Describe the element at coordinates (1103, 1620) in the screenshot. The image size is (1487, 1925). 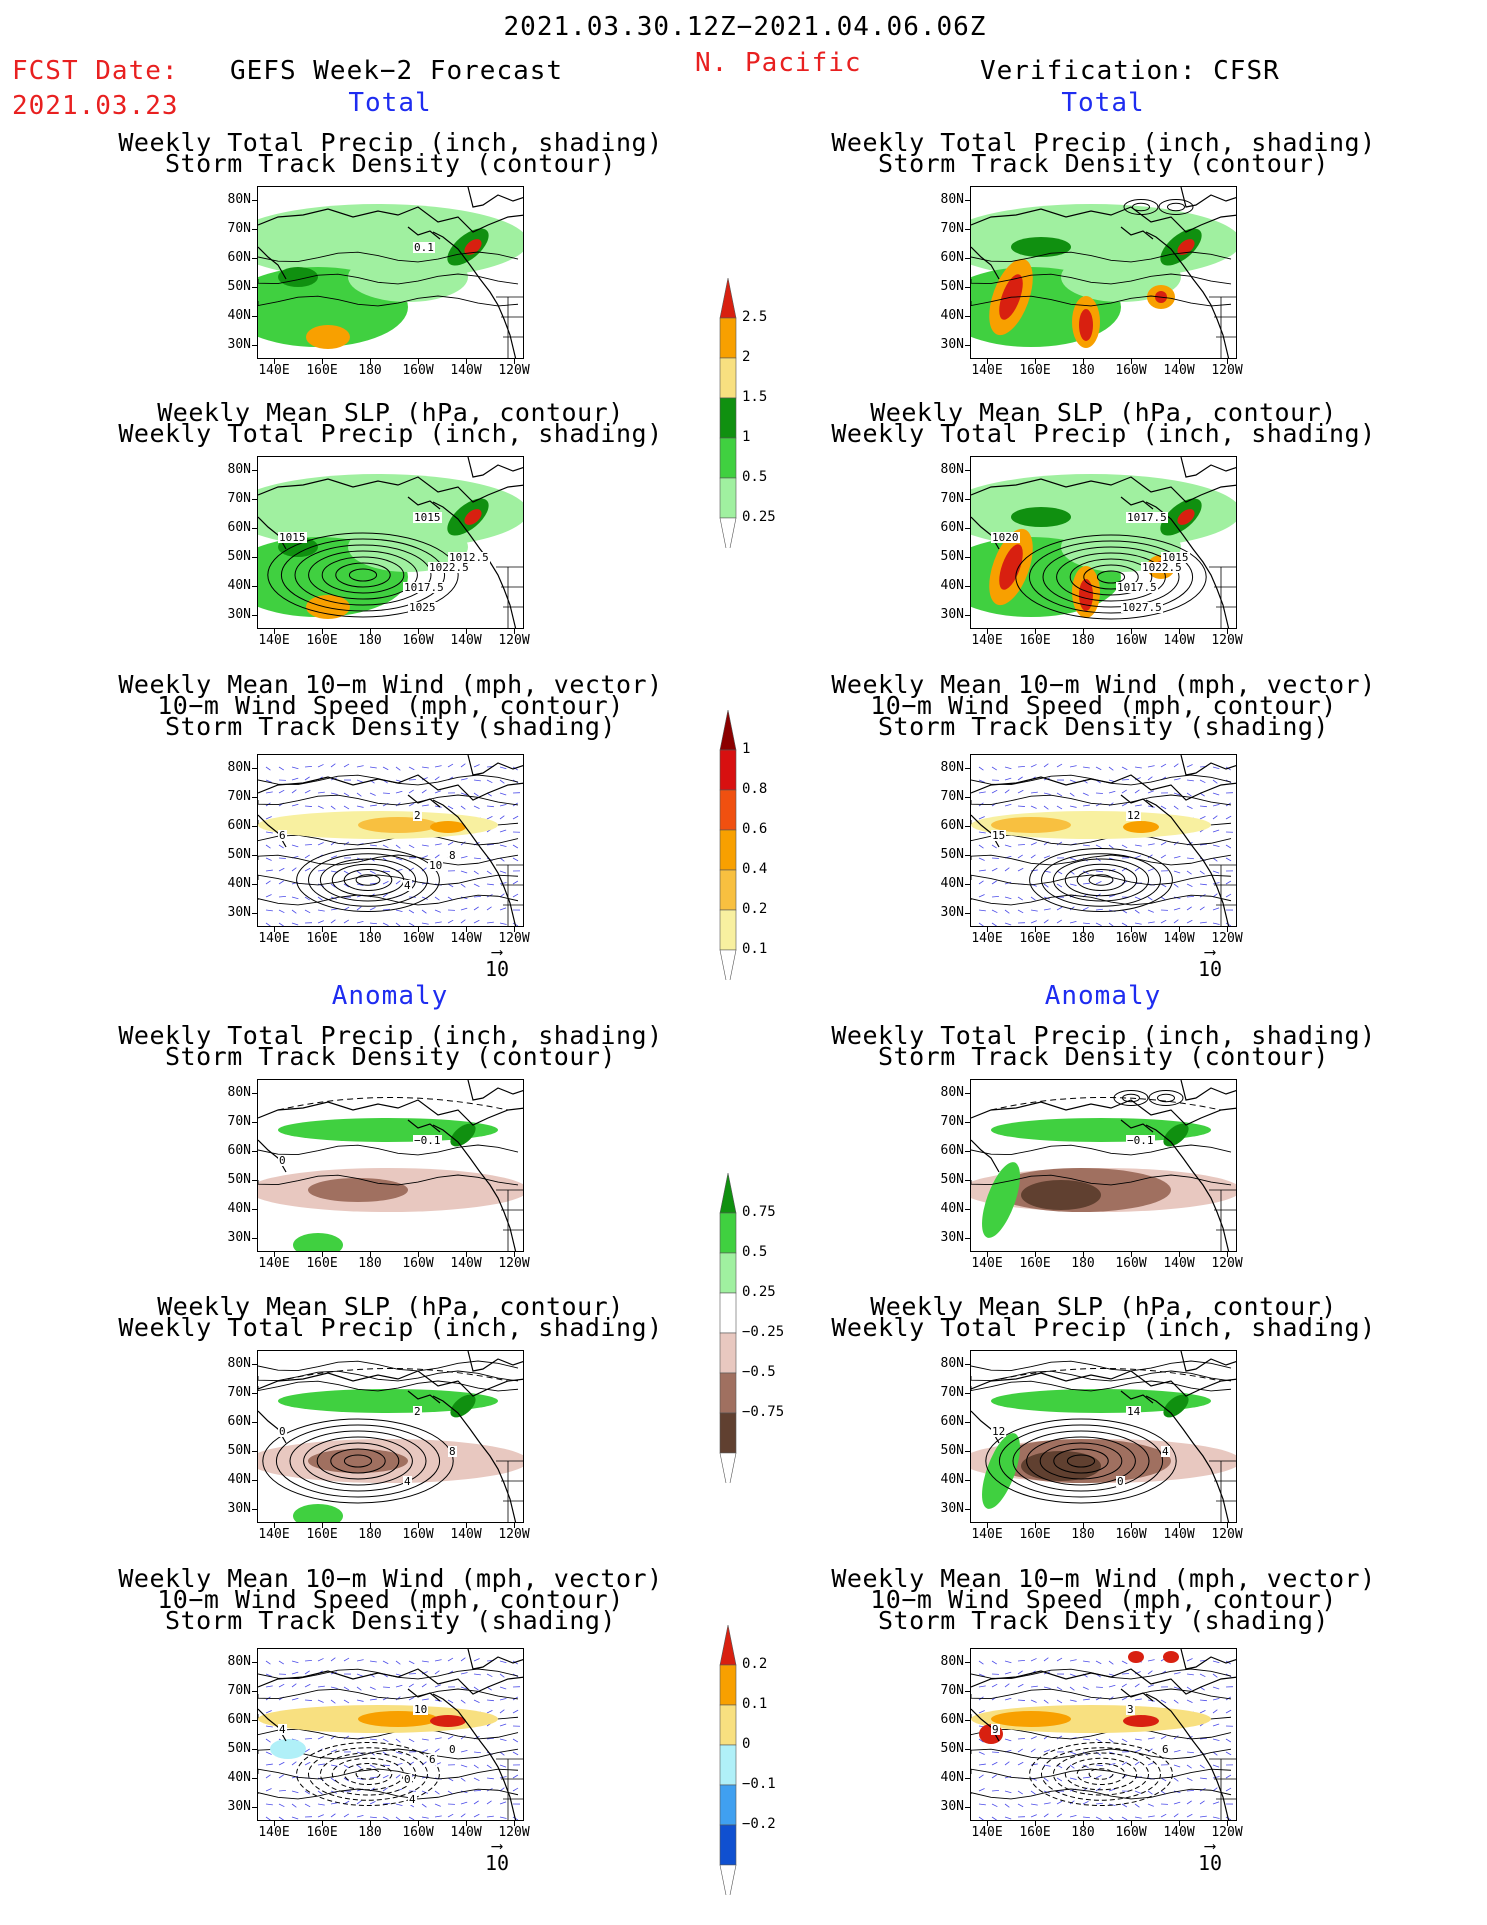
I see `panel-title-wind-anom-cfsr-3: Storm Track Density (shading)` at that location.